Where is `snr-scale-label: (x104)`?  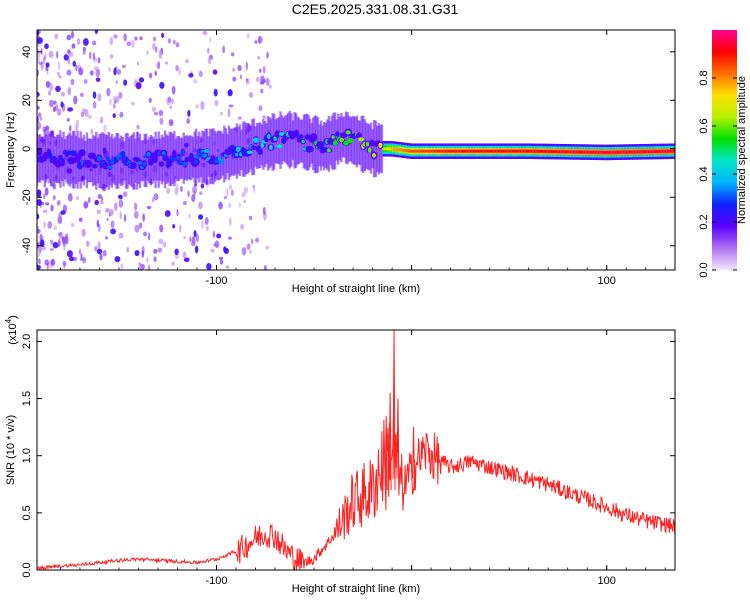 snr-scale-label: (x104) is located at coordinates (11, 330).